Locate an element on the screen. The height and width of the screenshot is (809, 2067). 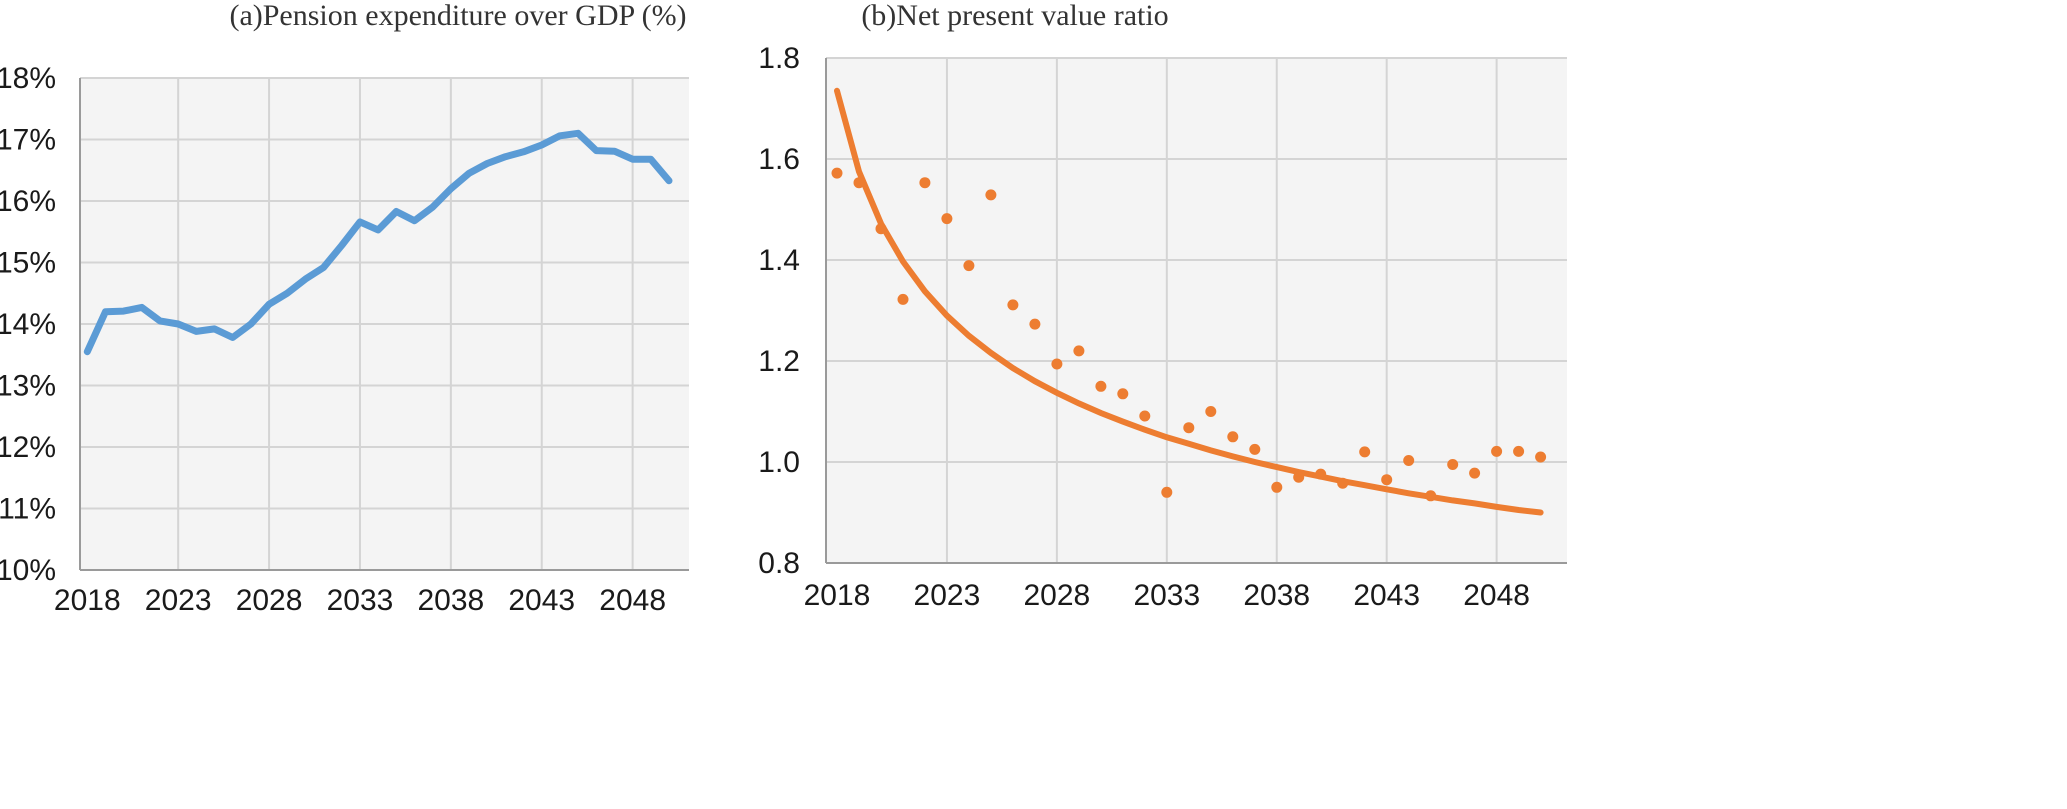
chartA-x-tick-label: 2028 is located at coordinates (269, 600).